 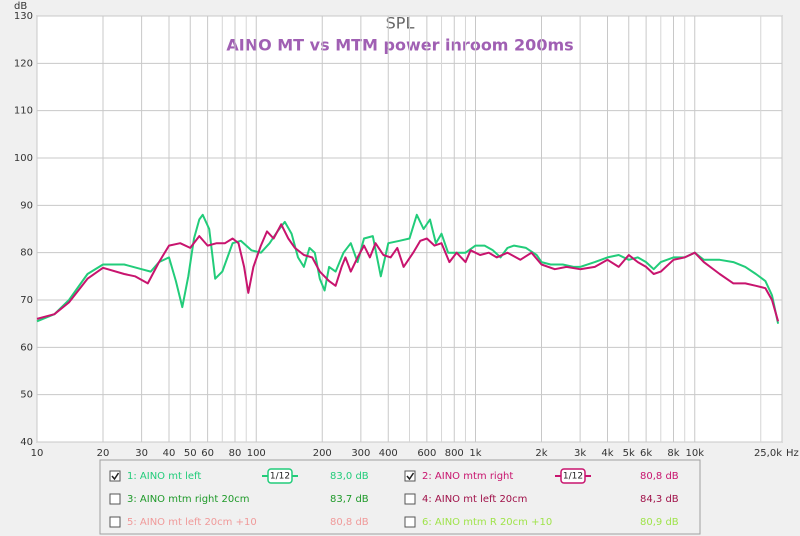 What do you see at coordinates (659, 522) in the screenshot?
I see `legend-level: 80,9 dB` at bounding box center [659, 522].